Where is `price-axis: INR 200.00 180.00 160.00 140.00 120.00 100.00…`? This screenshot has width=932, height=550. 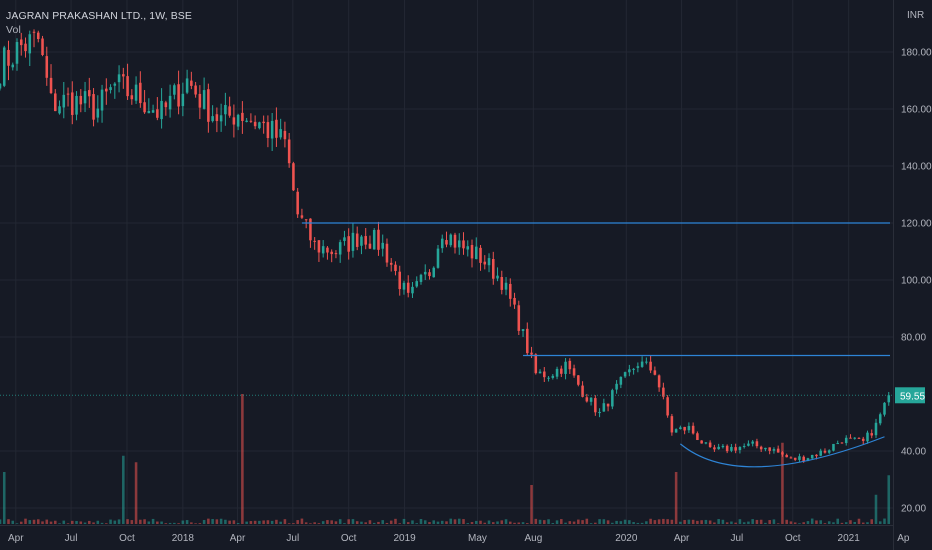
price-axis: INR 200.00 180.00 160.00 140.00 120.00 100.00… is located at coordinates (916, 257).